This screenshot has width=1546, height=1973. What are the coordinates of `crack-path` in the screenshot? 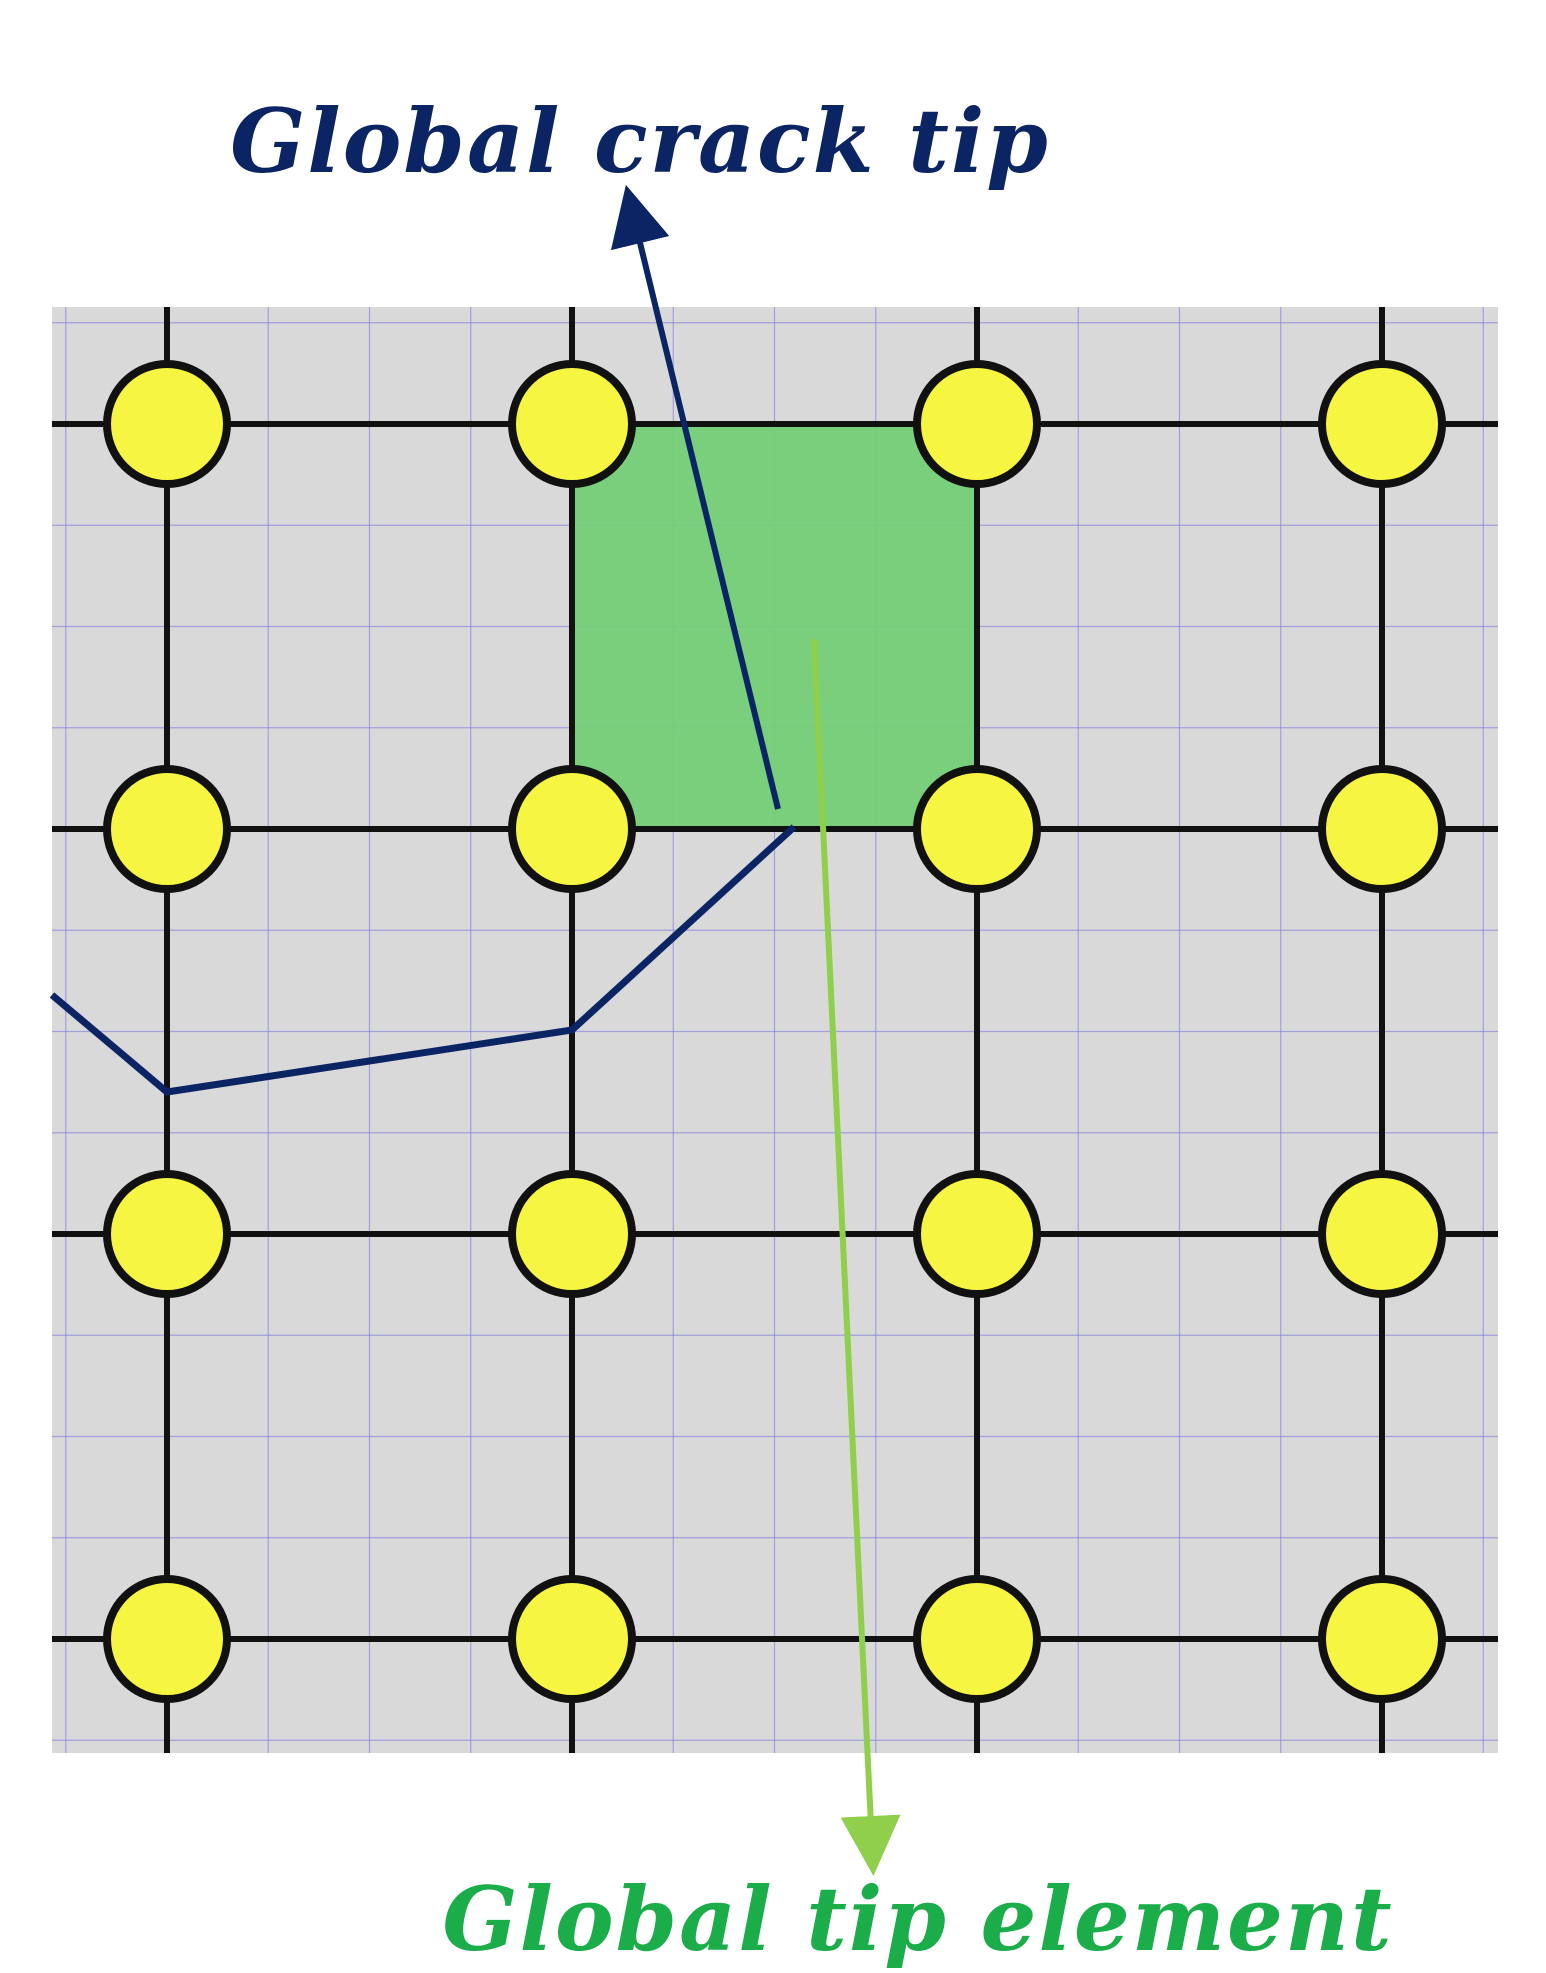 It's located at (423, 960).